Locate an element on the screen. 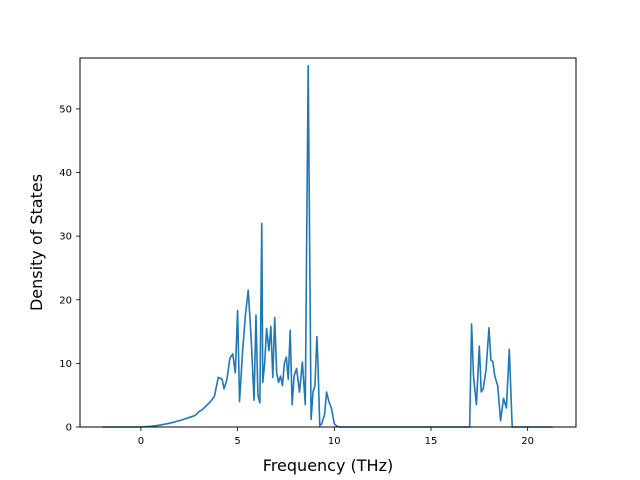 The width and height of the screenshot is (640, 480). x-tick-label: 15 is located at coordinates (431, 441).